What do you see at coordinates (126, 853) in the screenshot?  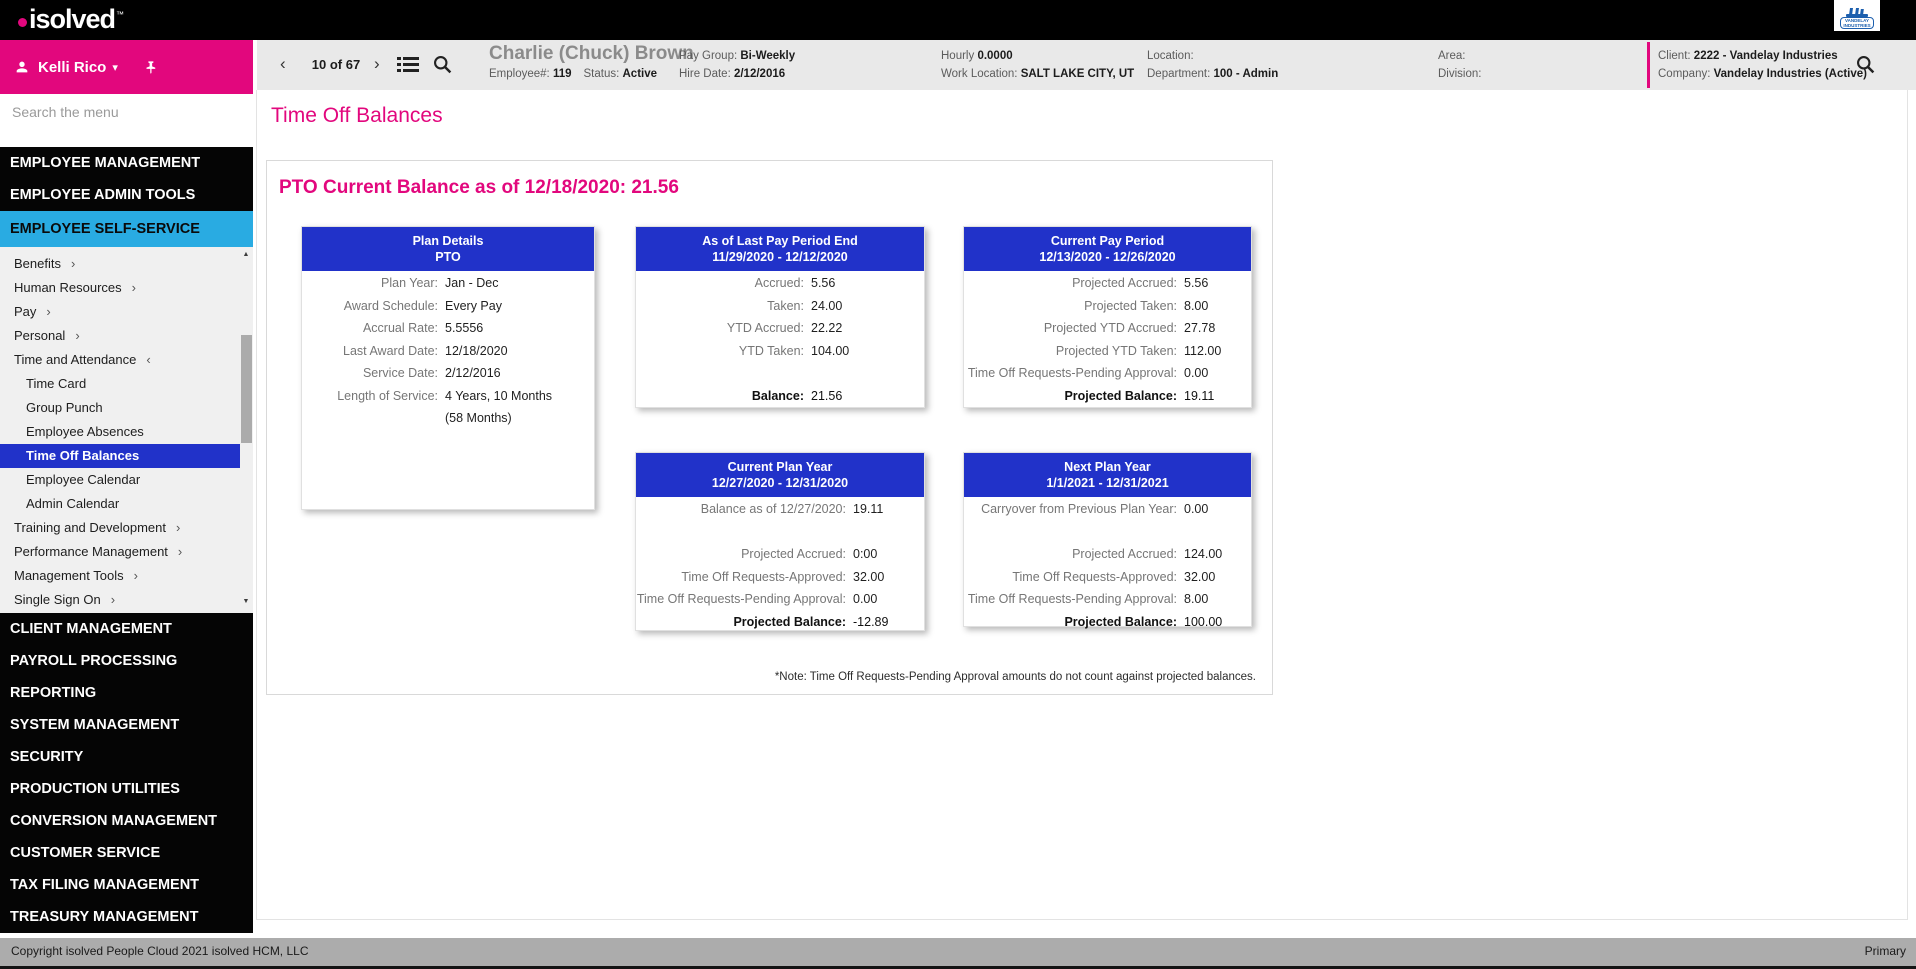 I see `sidebar-item-customer-service: CUSTOMER SERVICE` at bounding box center [126, 853].